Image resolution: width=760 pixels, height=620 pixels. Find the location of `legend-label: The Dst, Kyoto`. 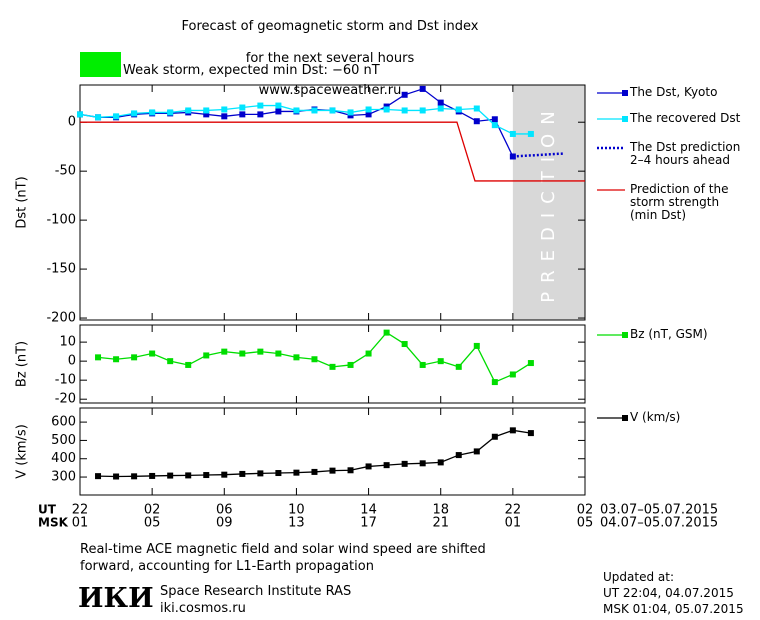

legend-label: The Dst, Kyoto is located at coordinates (674, 92).